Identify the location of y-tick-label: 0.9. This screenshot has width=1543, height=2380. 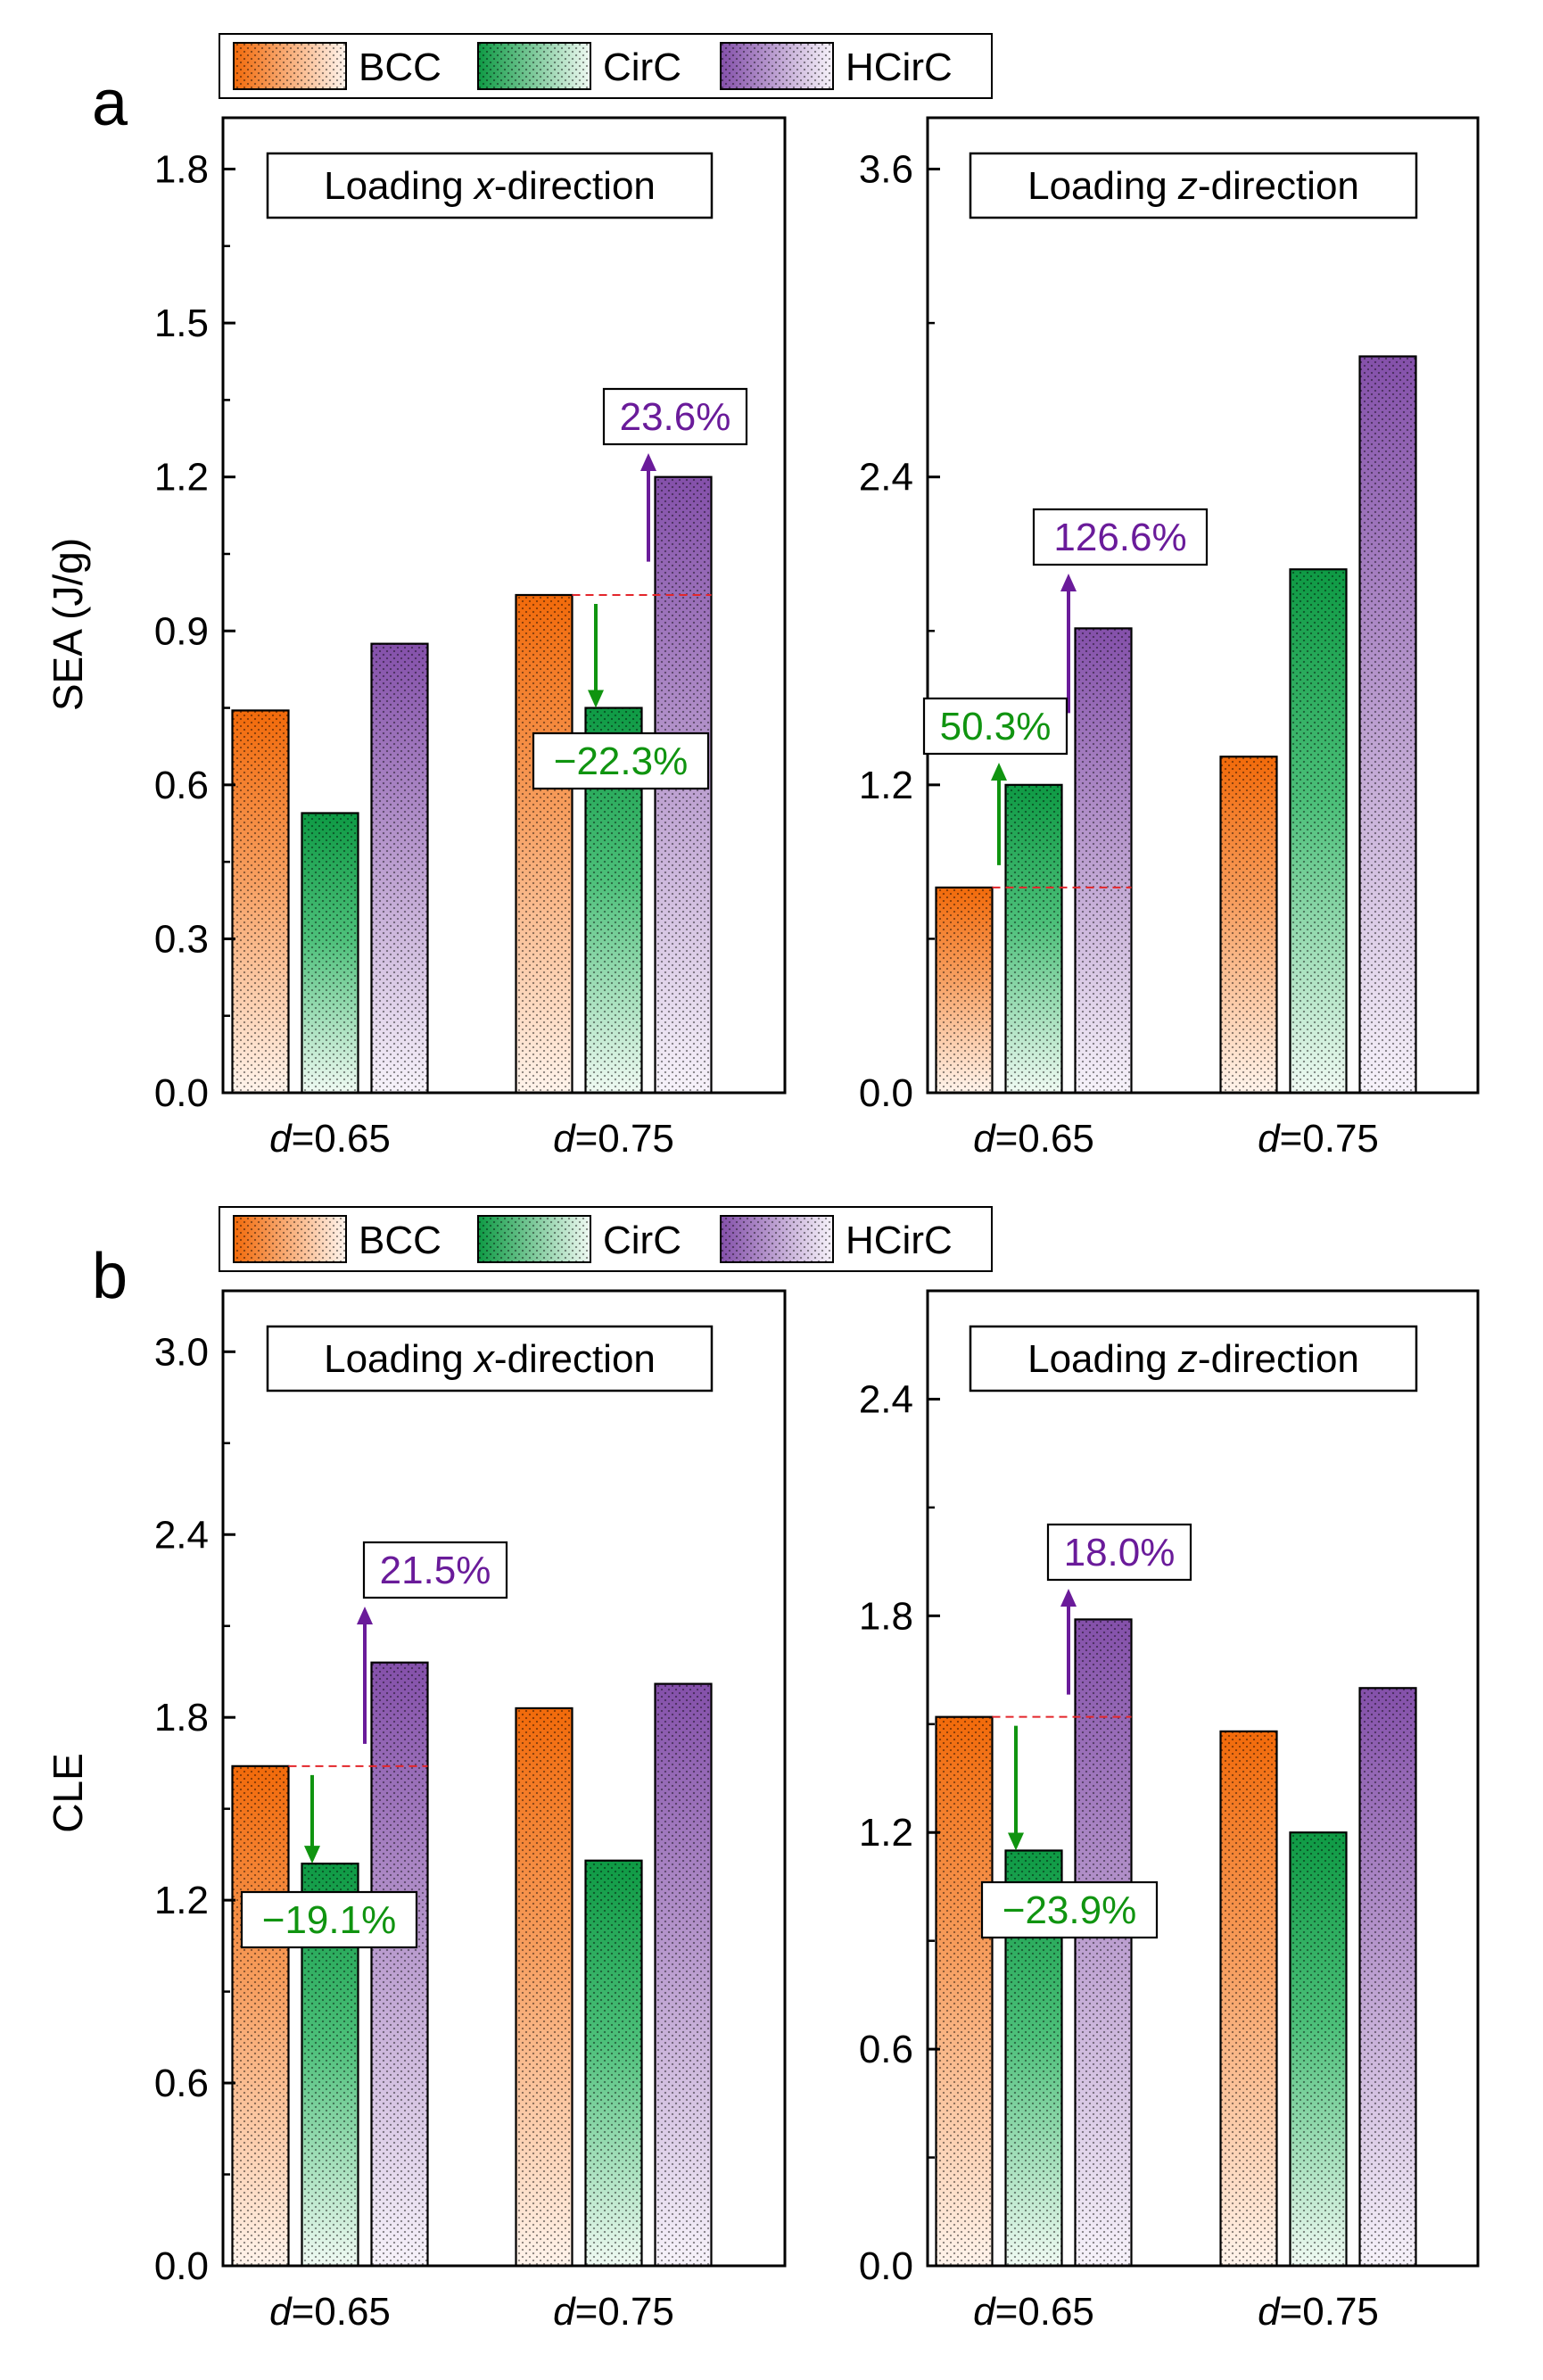
(181, 631).